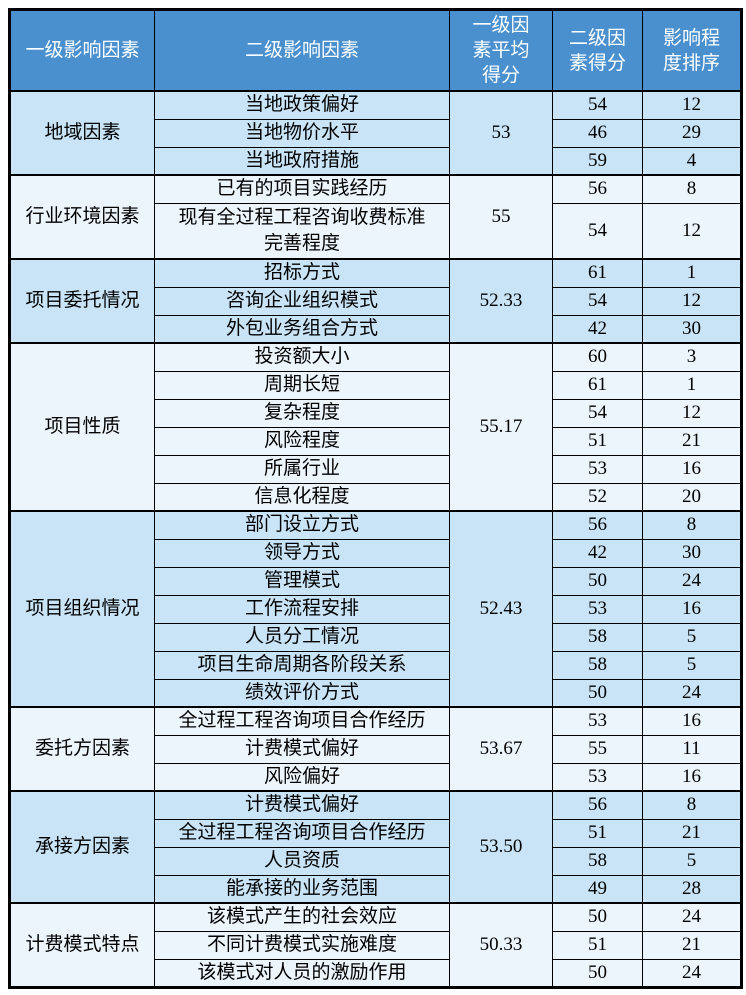  What do you see at coordinates (82, 945) in the screenshot?
I see `level1-factor-cell: 计费模式特点` at bounding box center [82, 945].